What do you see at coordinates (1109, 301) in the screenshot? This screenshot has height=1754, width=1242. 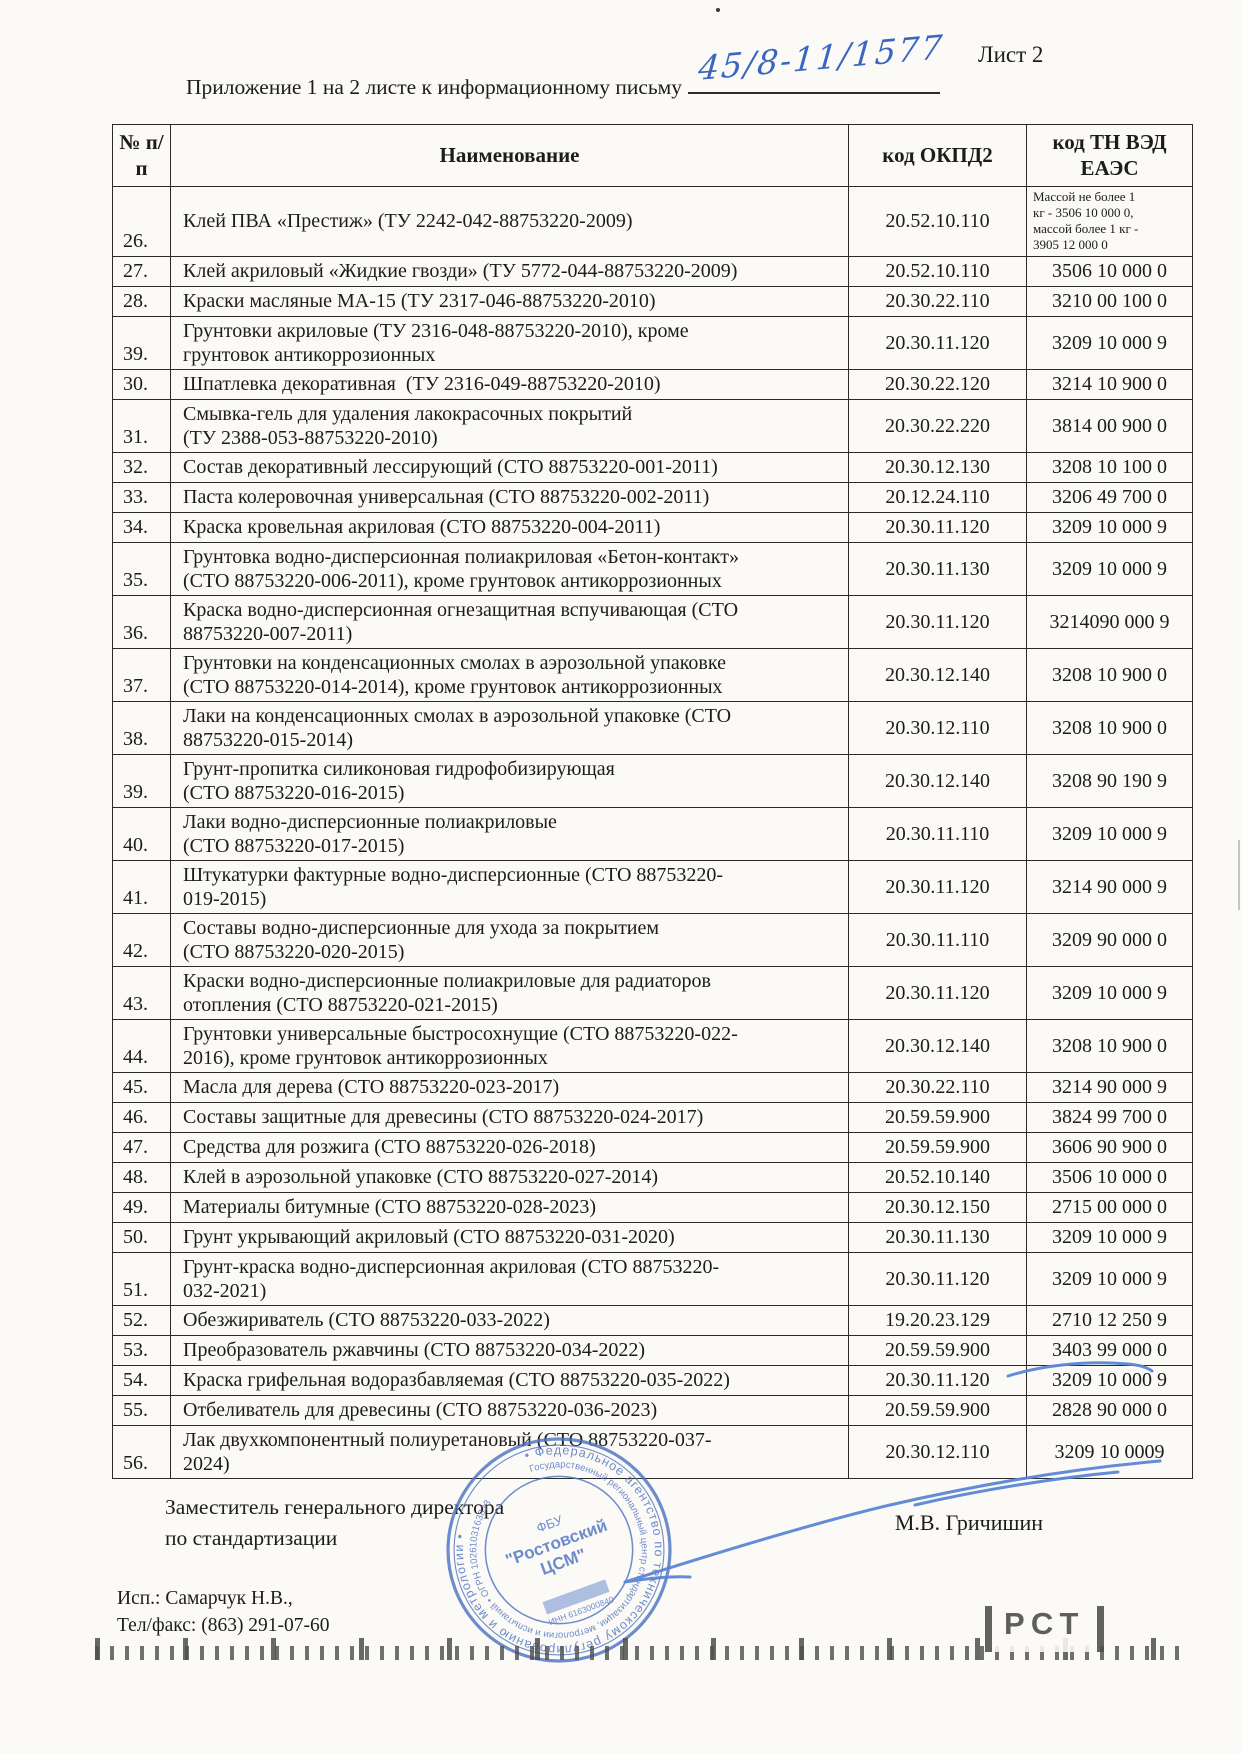 I see `tnved-code-cell: 3210 00 100 0` at bounding box center [1109, 301].